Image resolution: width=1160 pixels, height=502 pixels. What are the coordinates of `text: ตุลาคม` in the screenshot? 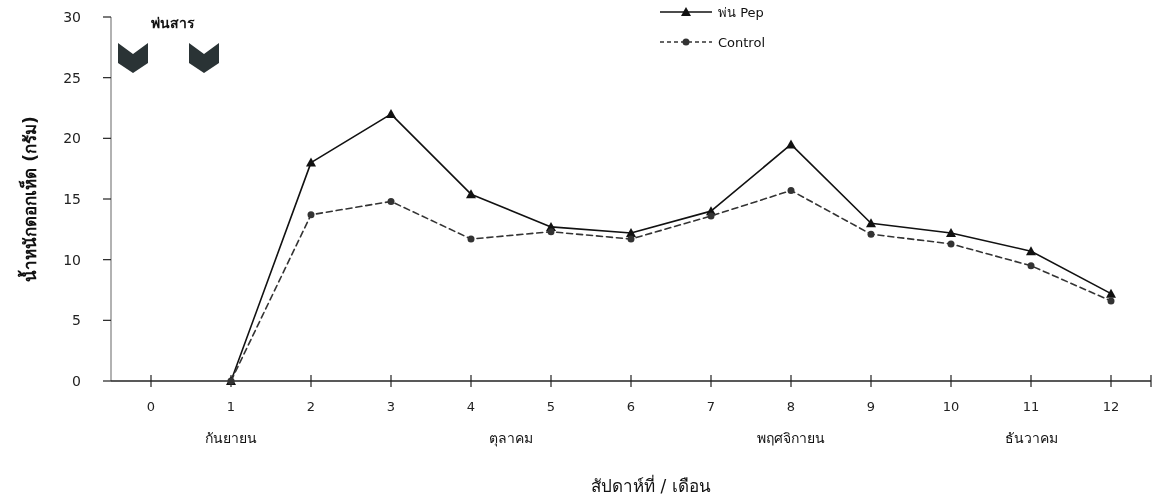 It's located at (511, 438).